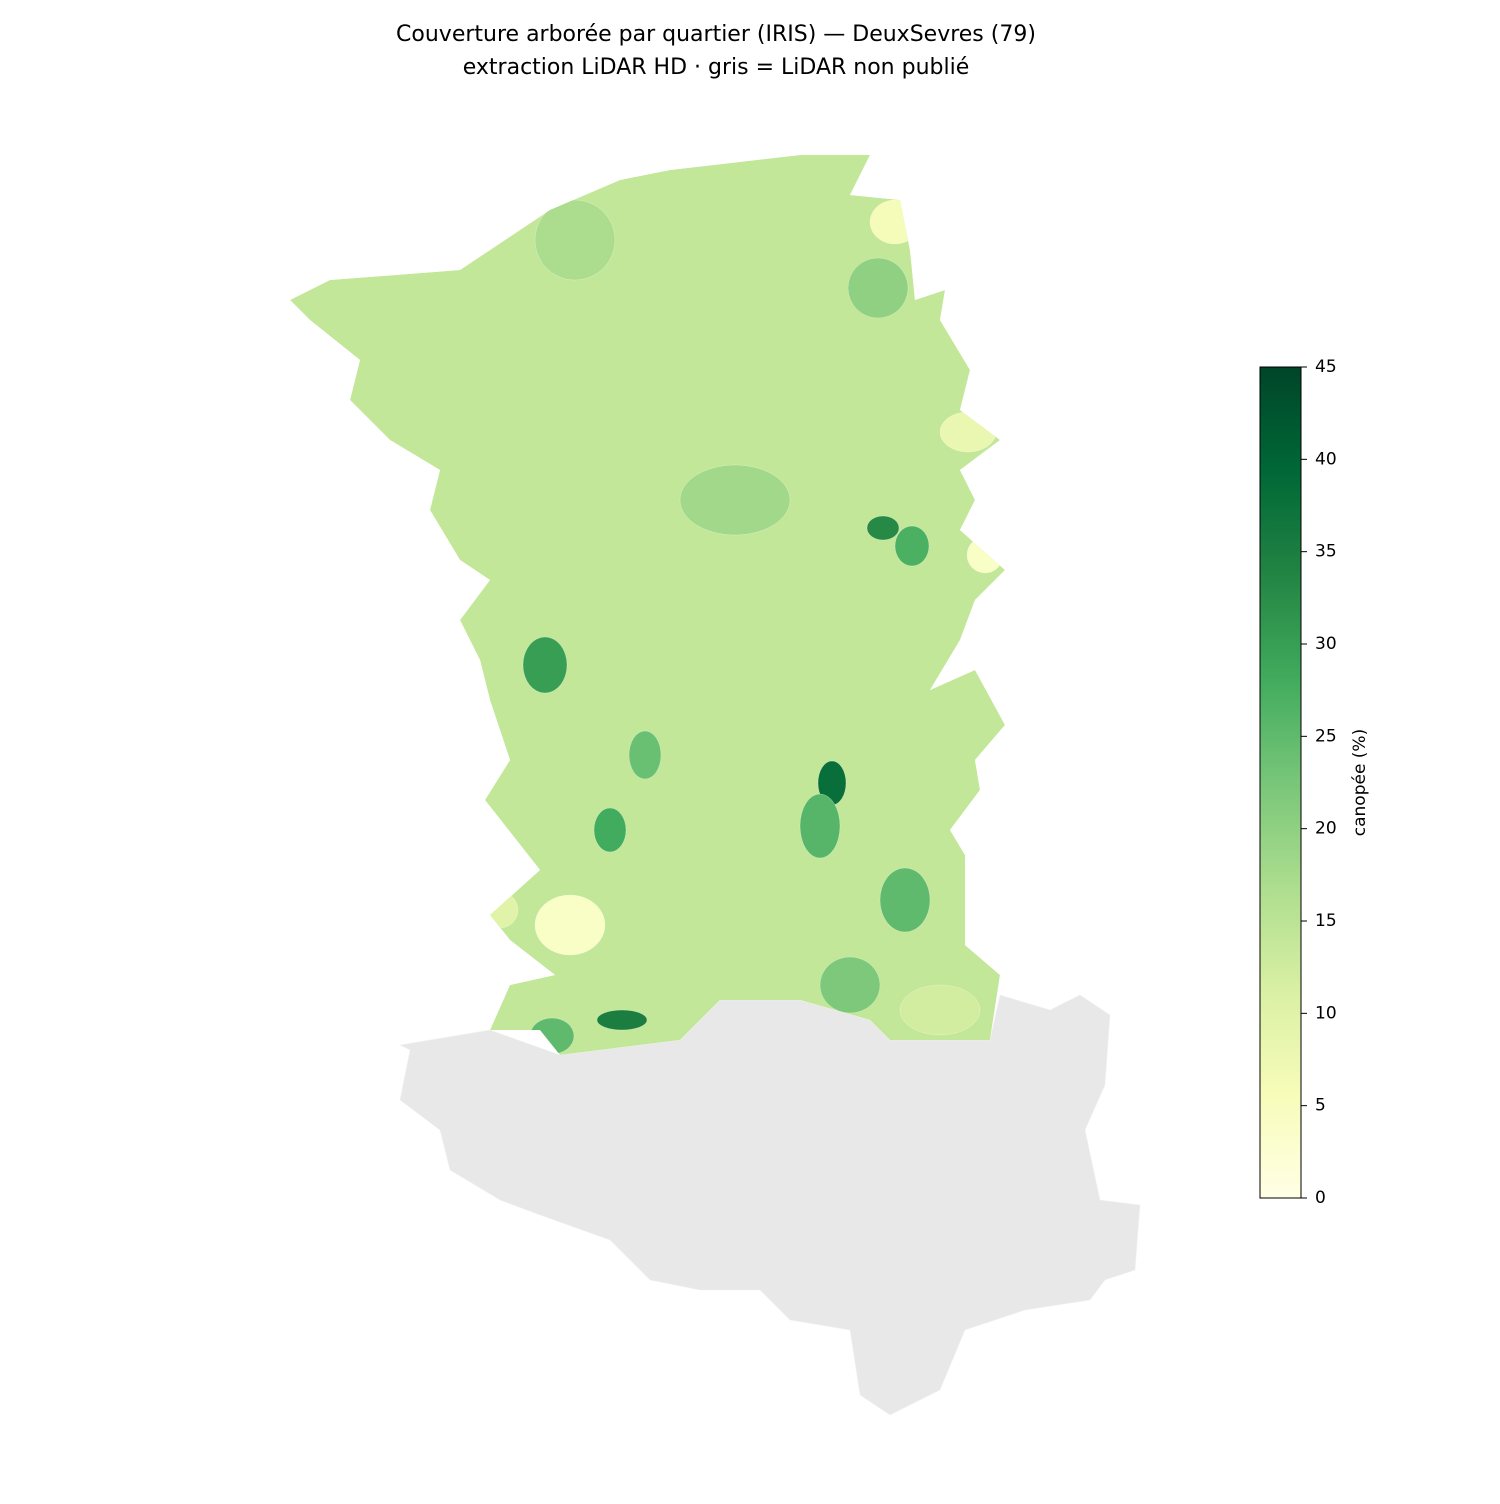  Describe the element at coordinates (1326, 829) in the screenshot. I see `colorbar-tick-label: 20` at that location.